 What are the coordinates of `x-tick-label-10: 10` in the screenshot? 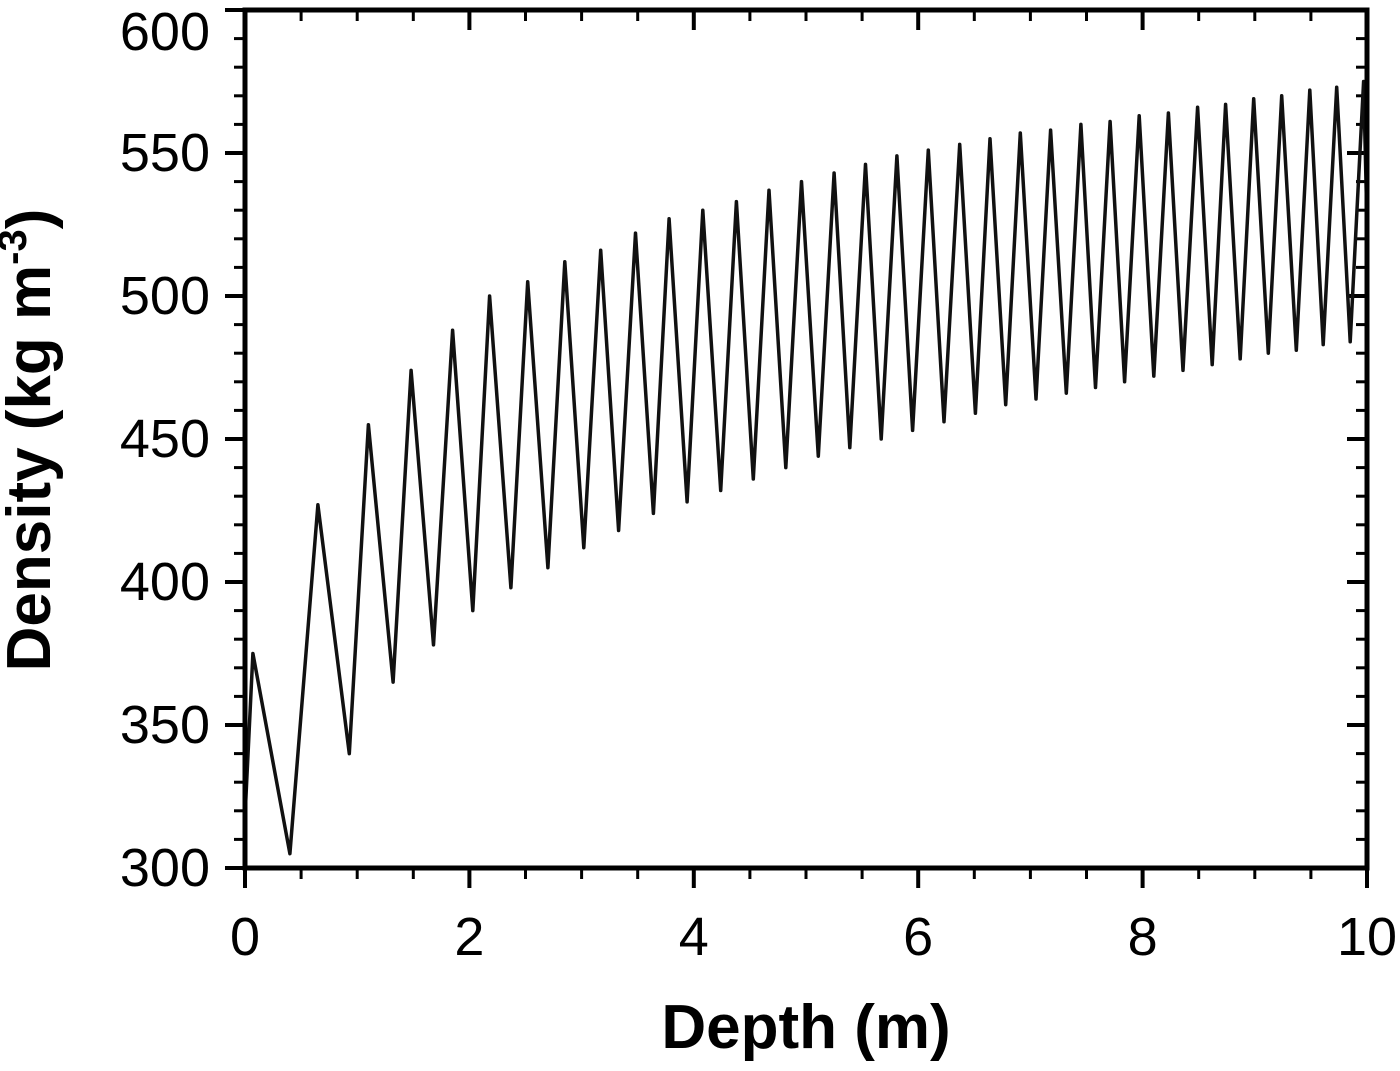 It's located at (1367, 937).